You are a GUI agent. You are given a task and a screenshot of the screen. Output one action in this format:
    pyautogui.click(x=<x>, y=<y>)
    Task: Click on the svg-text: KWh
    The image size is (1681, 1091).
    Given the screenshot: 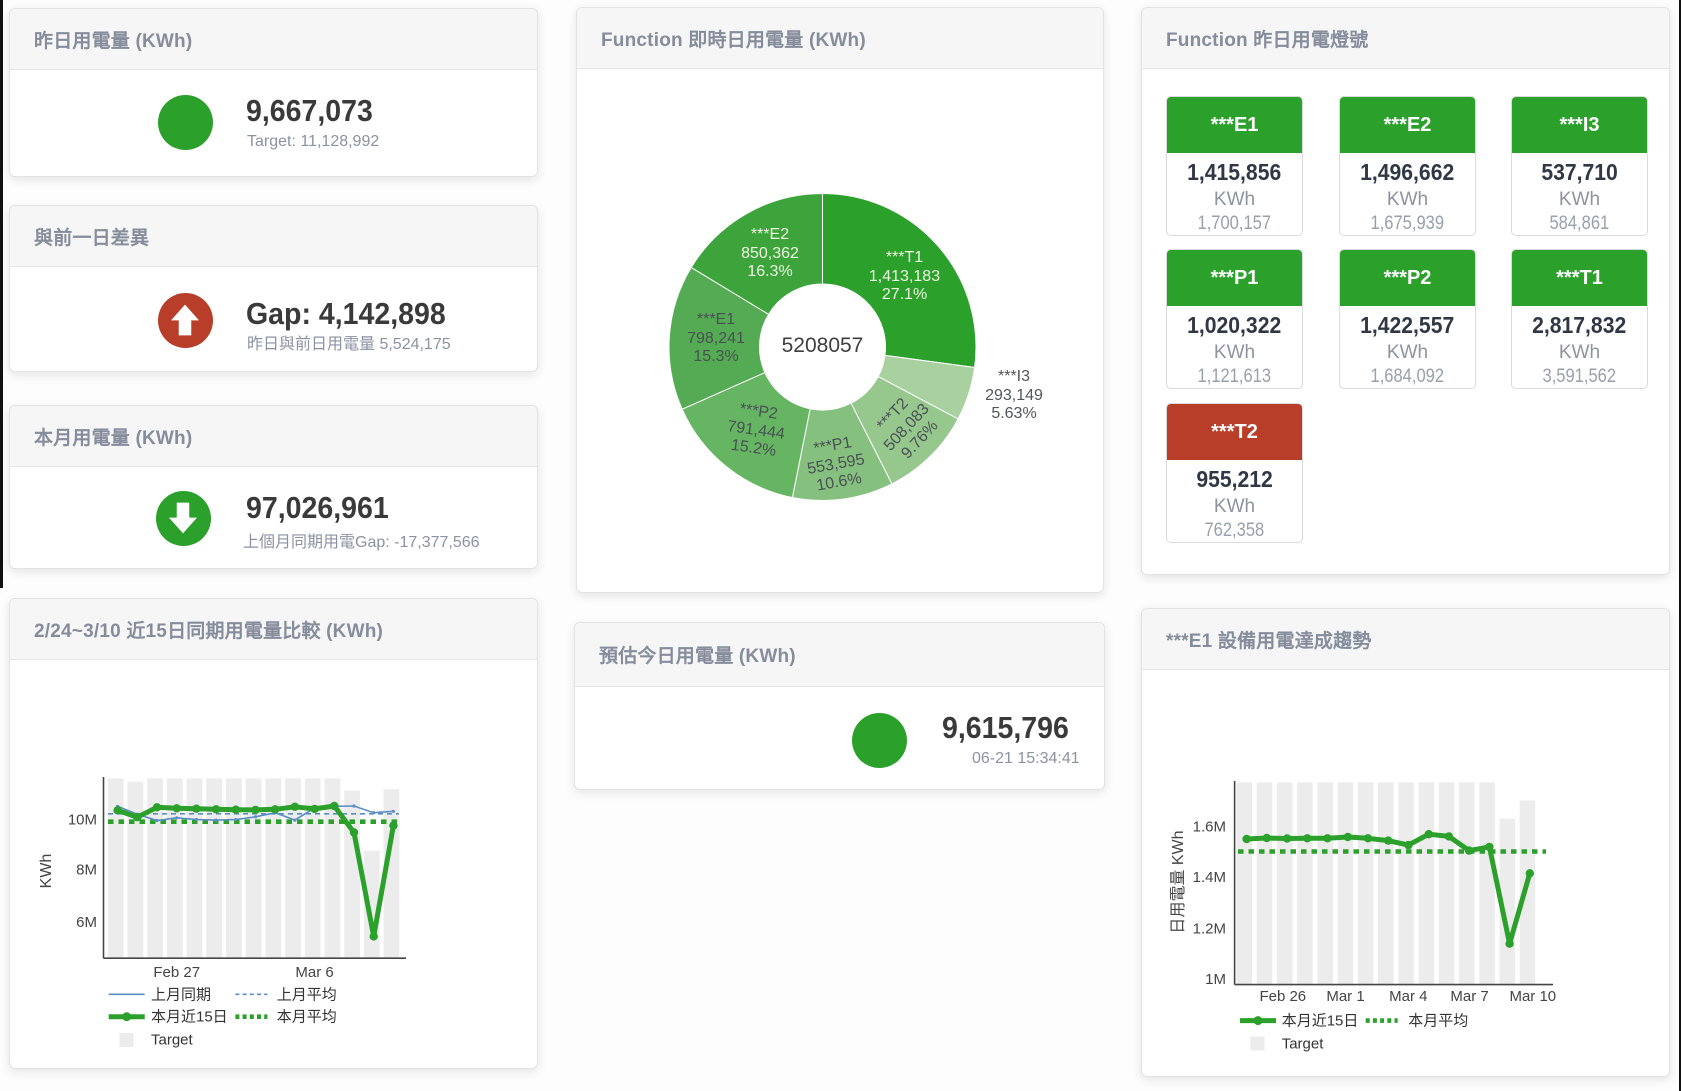 What is the action you would take?
    pyautogui.click(x=46, y=871)
    